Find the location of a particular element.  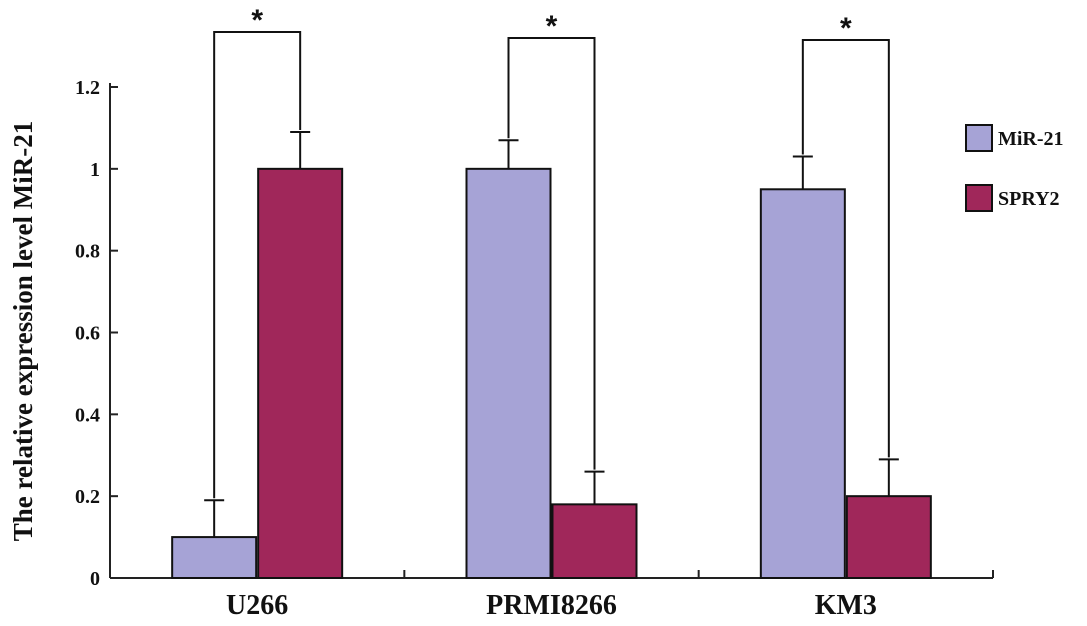

x-tick-label: KM3 is located at coordinates (846, 605).